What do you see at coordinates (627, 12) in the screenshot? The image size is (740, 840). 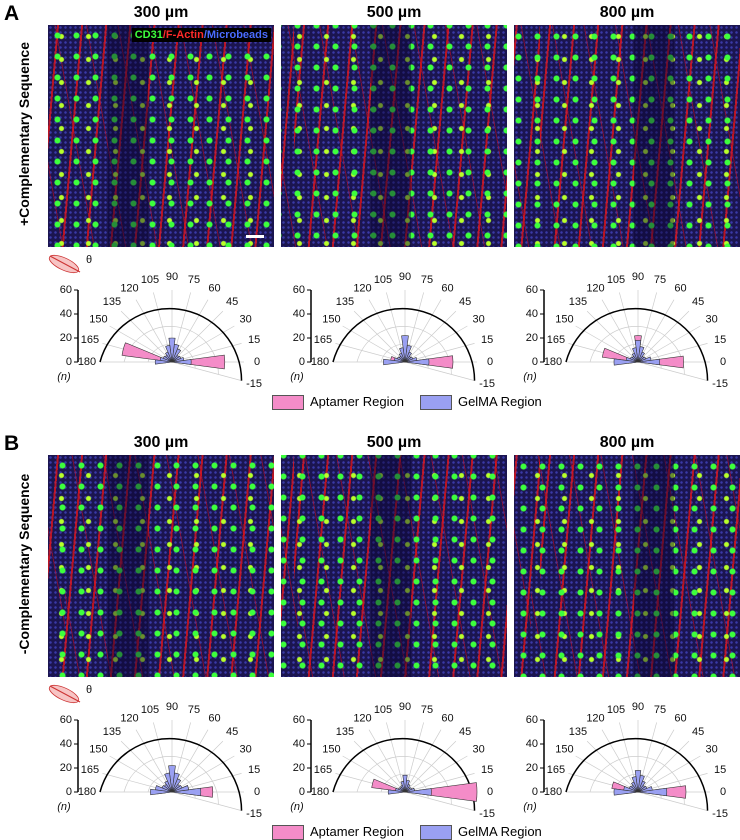 I see `chart-title: 800 µm` at bounding box center [627, 12].